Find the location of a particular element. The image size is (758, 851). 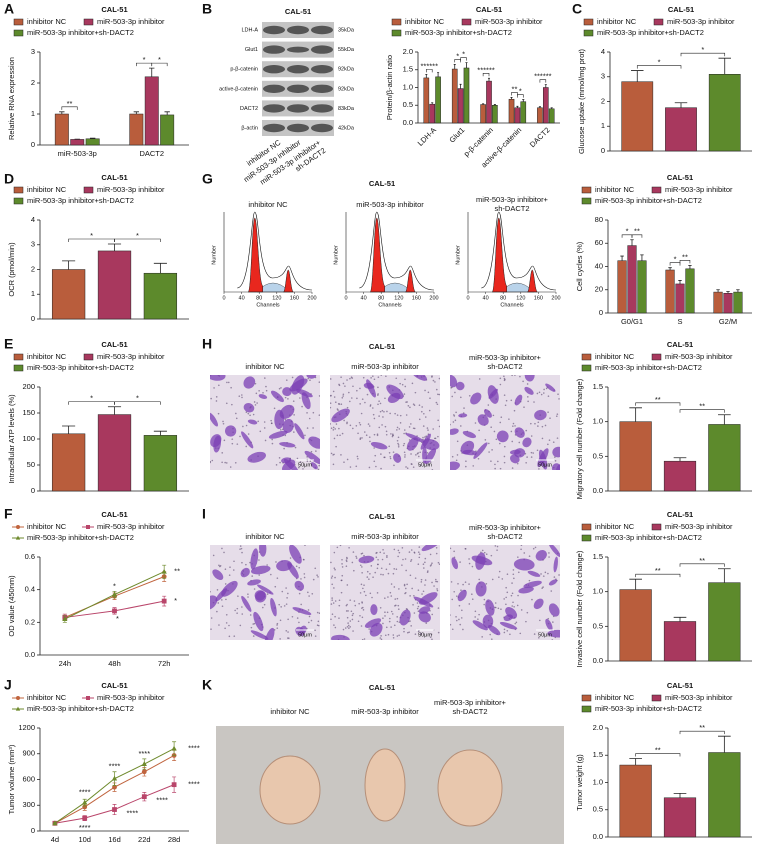

y-tick-label: 2 is located at coordinates (603, 100).